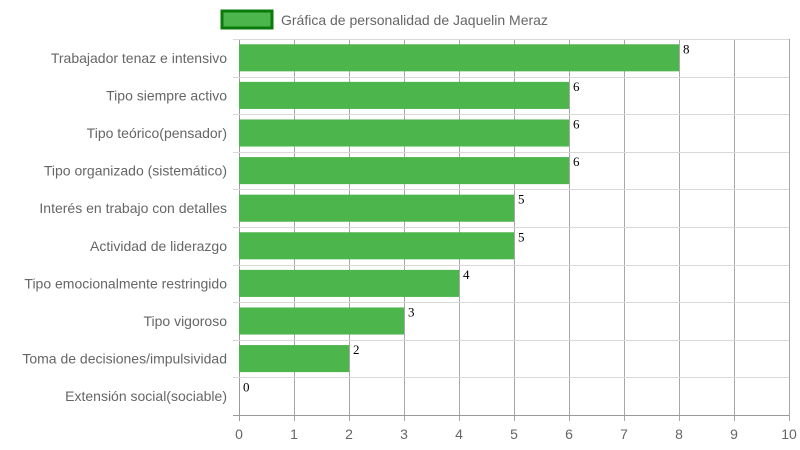 The height and width of the screenshot is (450, 800). I want to click on x-tick-label: 9, so click(734, 434).